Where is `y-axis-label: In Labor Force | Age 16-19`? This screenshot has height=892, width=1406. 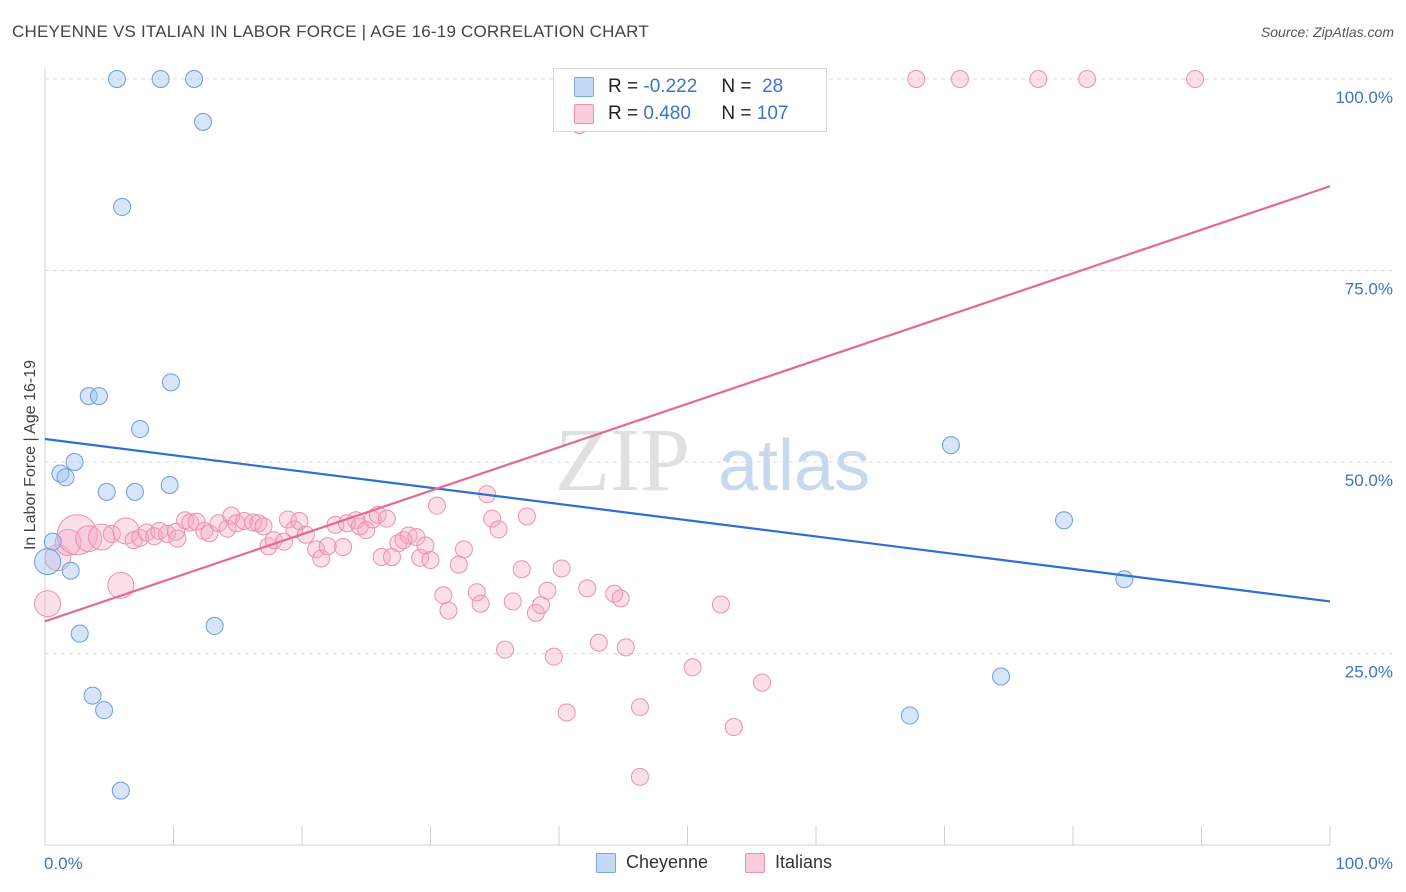 y-axis-label: In Labor Force | Age 16-19 is located at coordinates (30, 455).